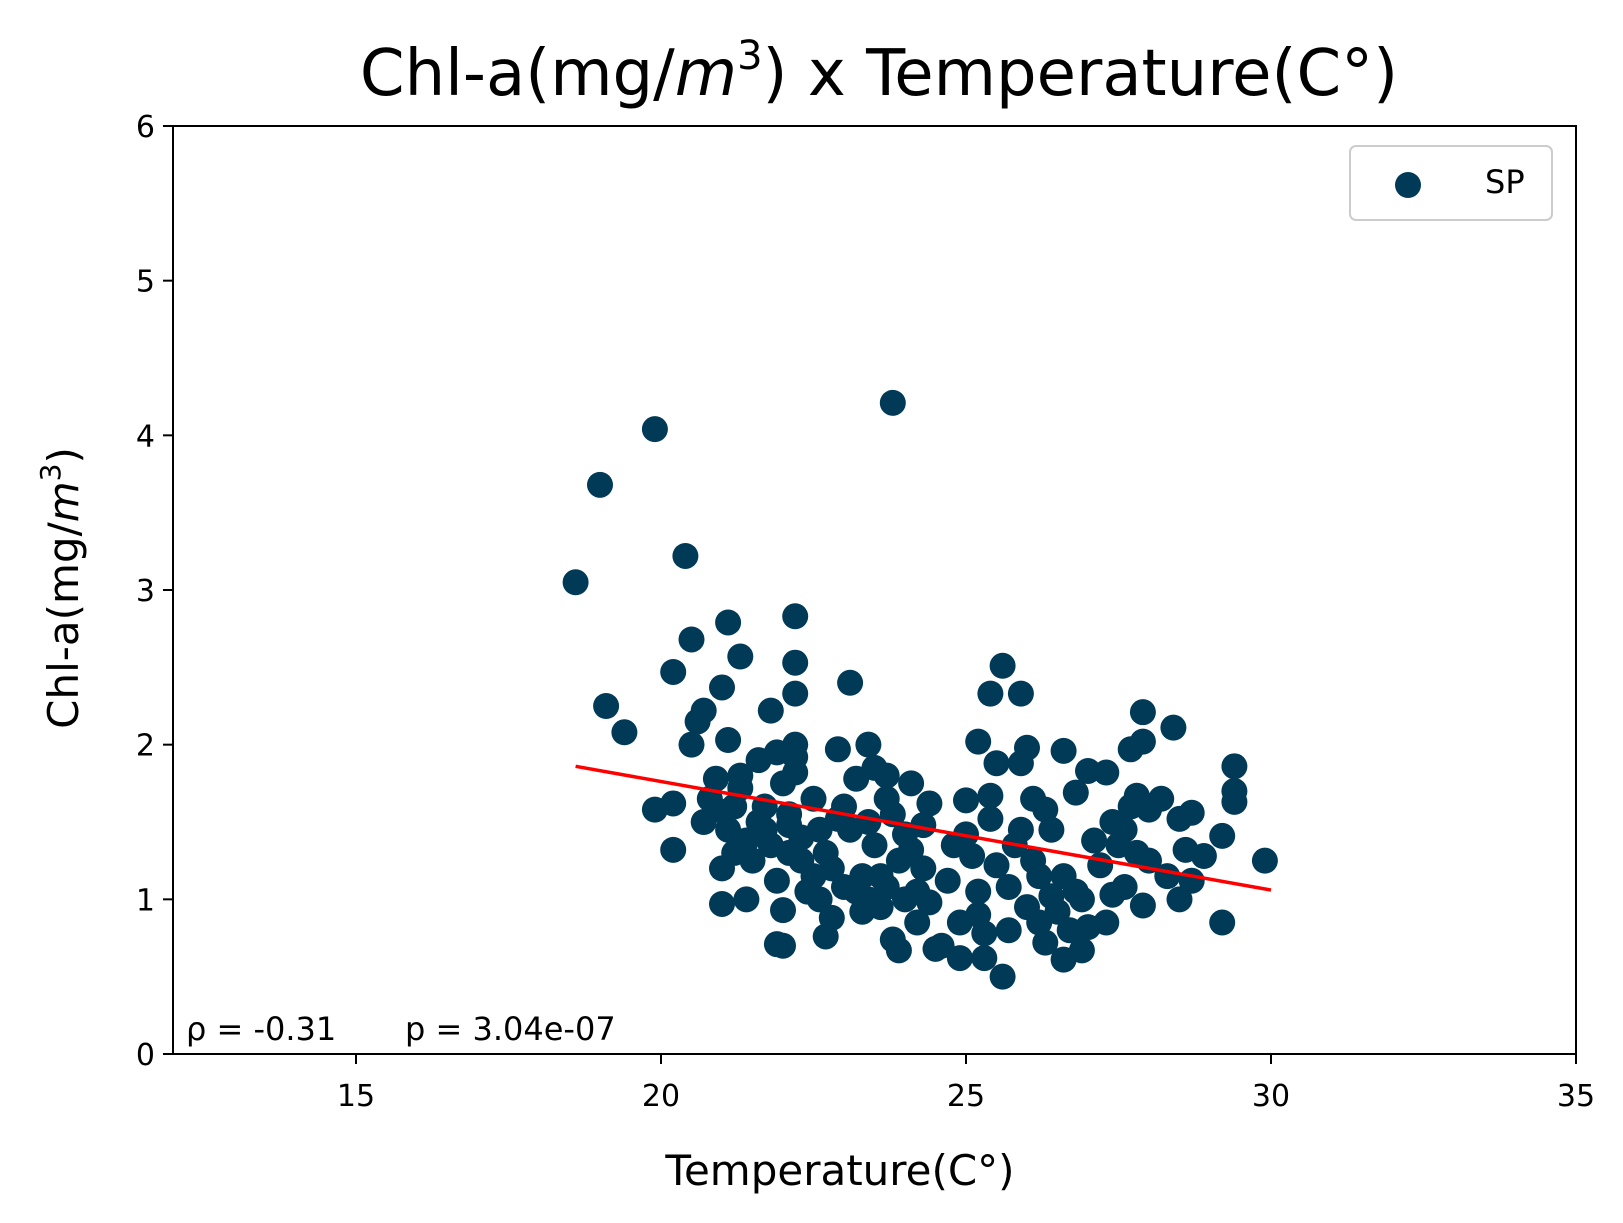  I want to click on regression-line, so click(923, 828).